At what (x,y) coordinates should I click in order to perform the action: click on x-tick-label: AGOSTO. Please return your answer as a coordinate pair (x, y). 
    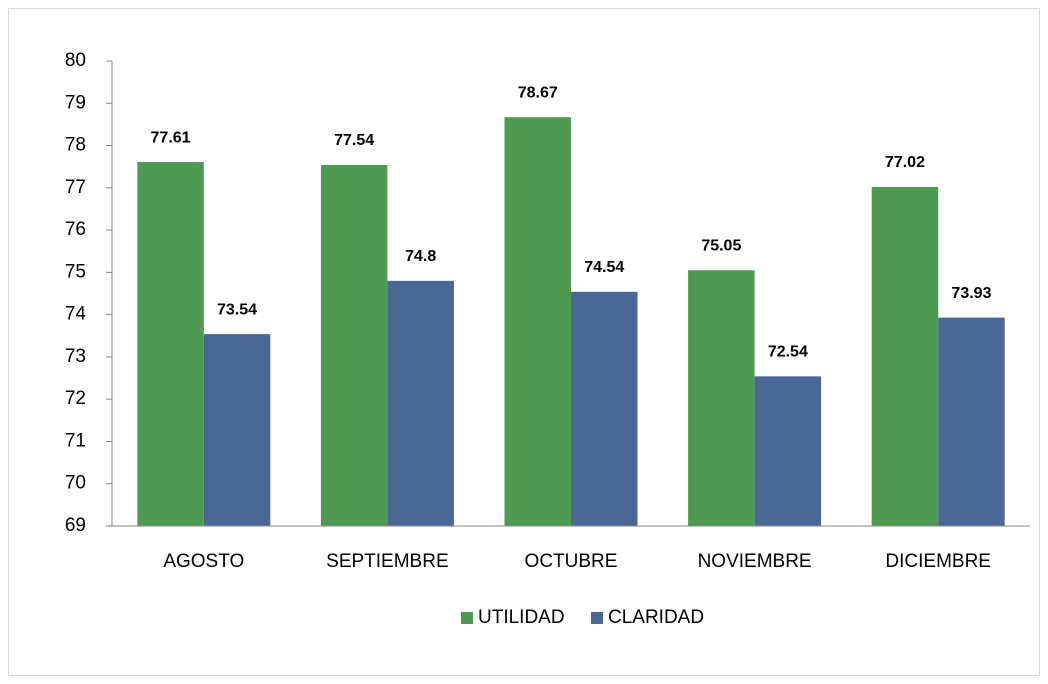
    Looking at the image, I should click on (203, 561).